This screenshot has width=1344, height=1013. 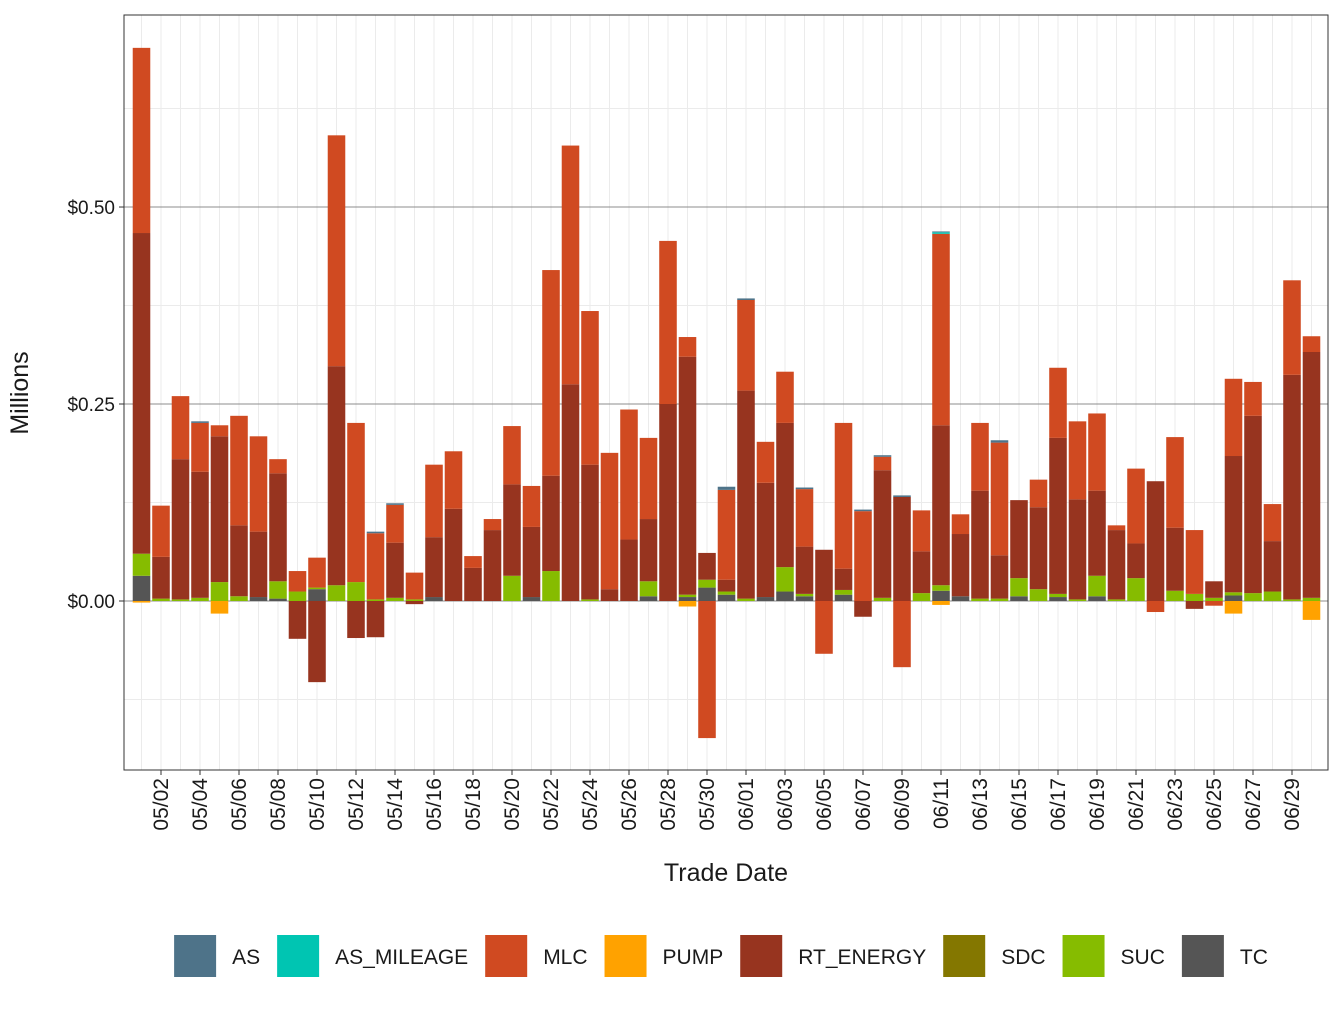 What do you see at coordinates (1292, 804) in the screenshot?
I see `x-tick-label: 06/29` at bounding box center [1292, 804].